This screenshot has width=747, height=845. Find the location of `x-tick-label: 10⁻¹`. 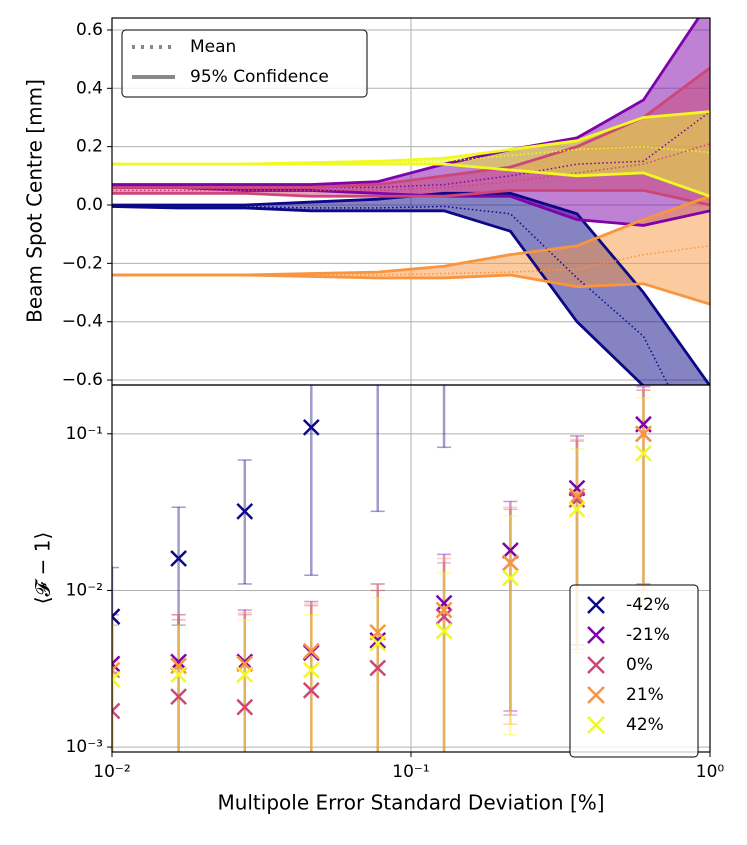

x-tick-label: 10⁻¹ is located at coordinates (410, 772).